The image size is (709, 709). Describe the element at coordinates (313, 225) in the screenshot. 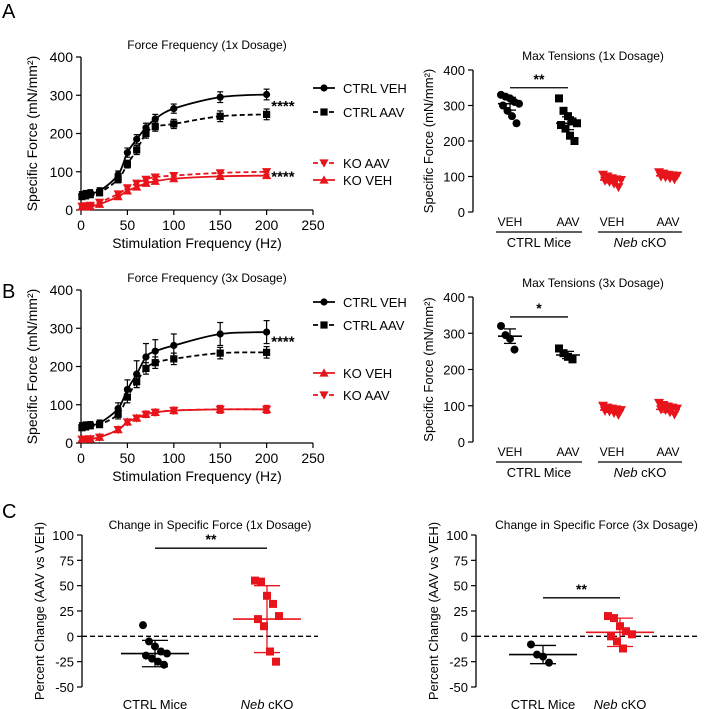

I see `x-tick-label: 250` at that location.